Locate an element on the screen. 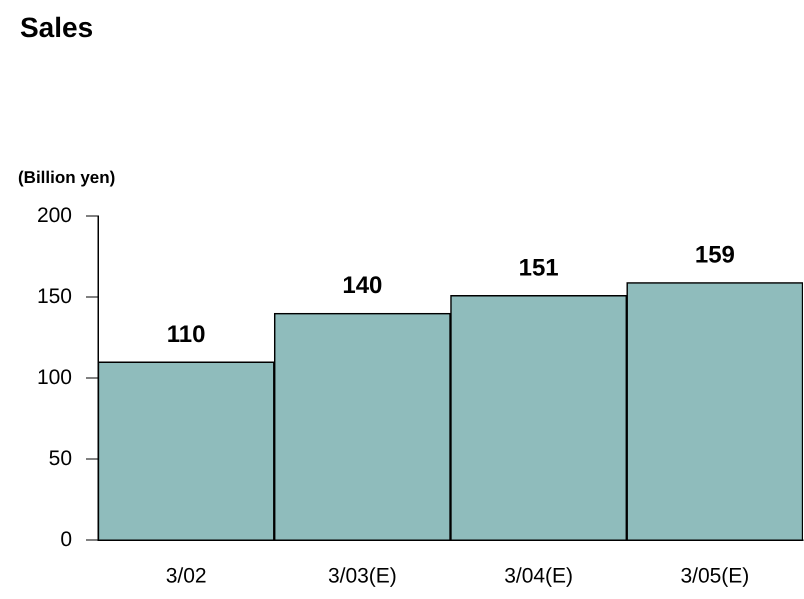 Image resolution: width=804 pixels, height=599 pixels. data-label: 110 is located at coordinates (186, 334).